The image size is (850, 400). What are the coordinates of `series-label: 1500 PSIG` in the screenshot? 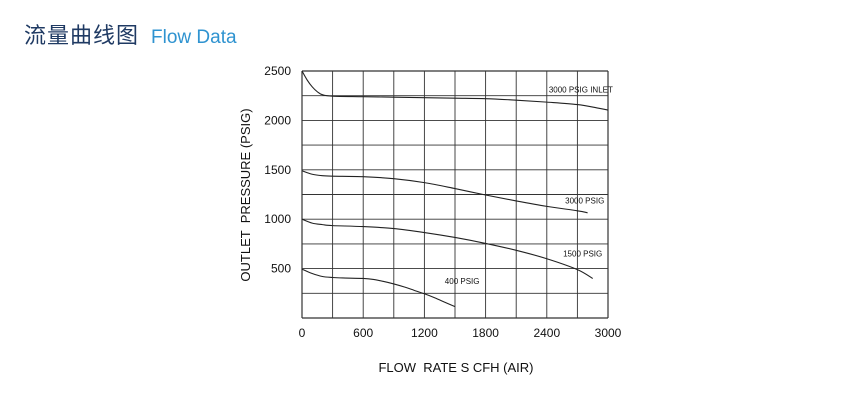 It's located at (582, 253).